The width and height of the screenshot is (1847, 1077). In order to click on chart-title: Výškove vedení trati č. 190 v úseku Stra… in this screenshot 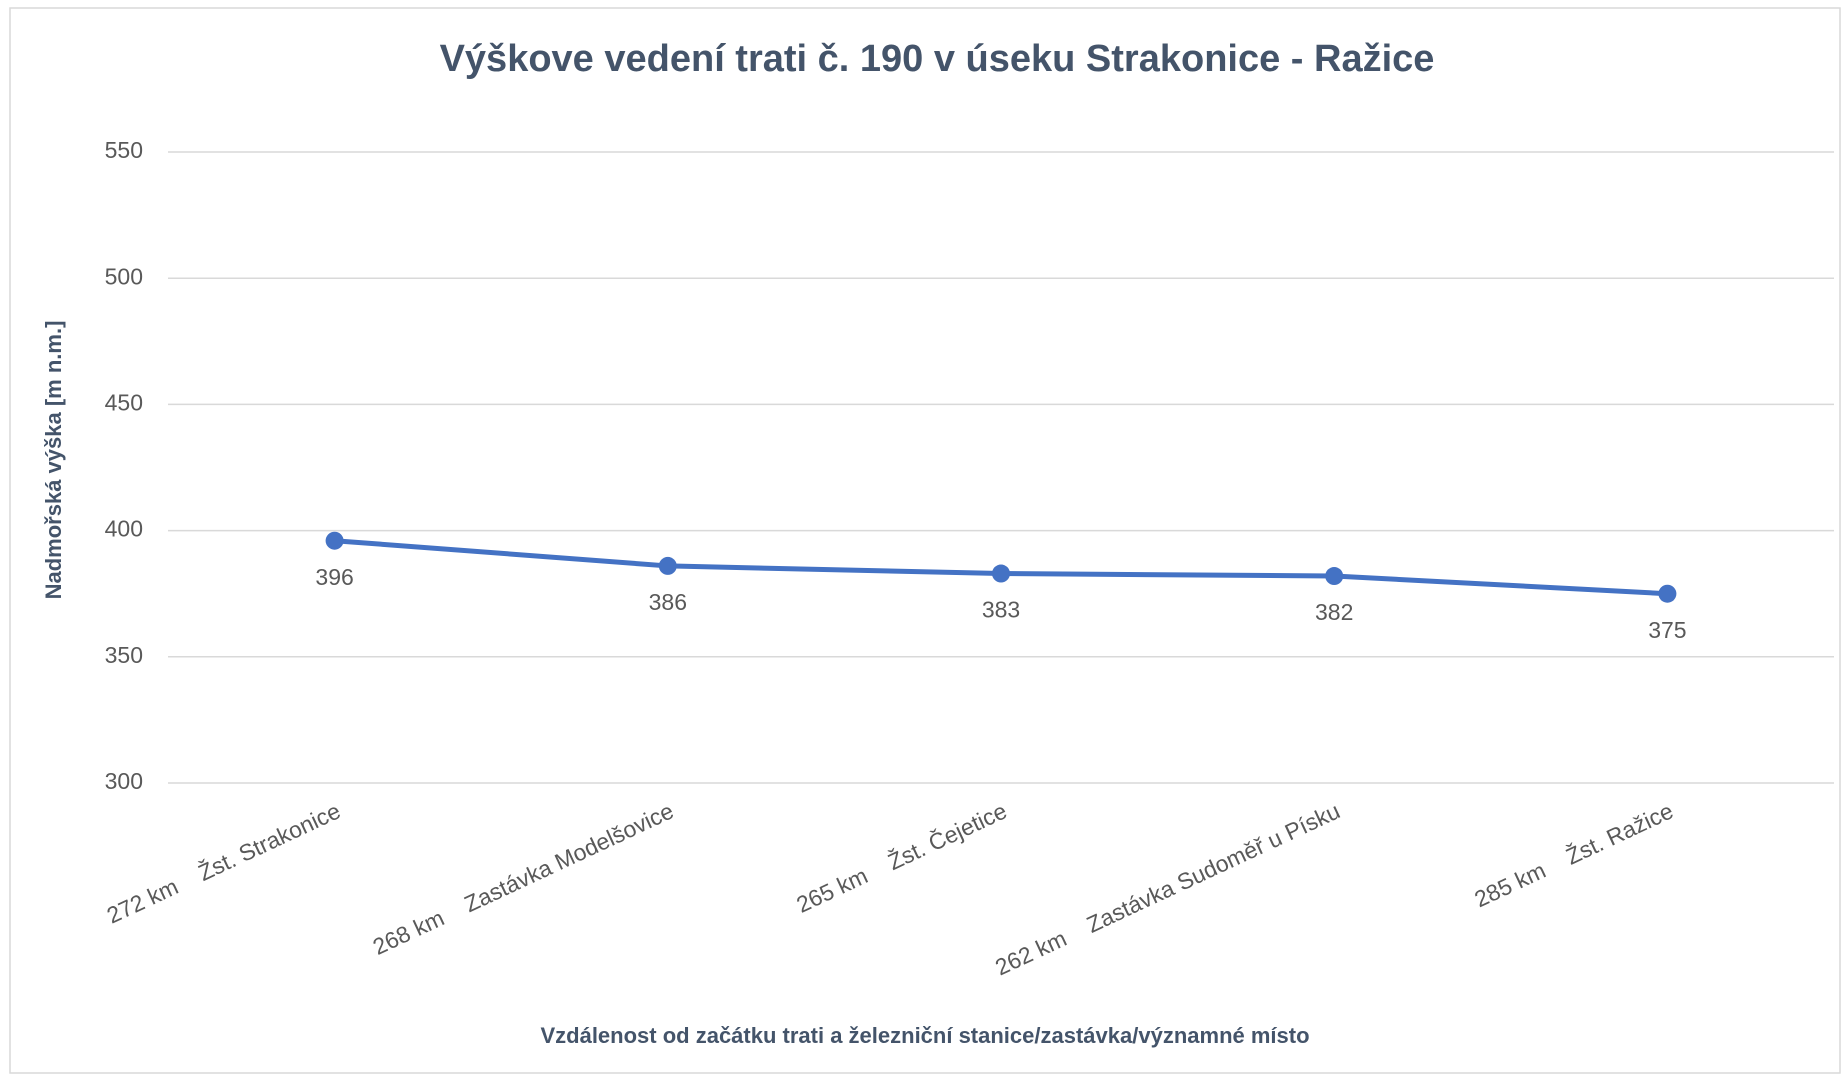, I will do `click(937, 59)`.